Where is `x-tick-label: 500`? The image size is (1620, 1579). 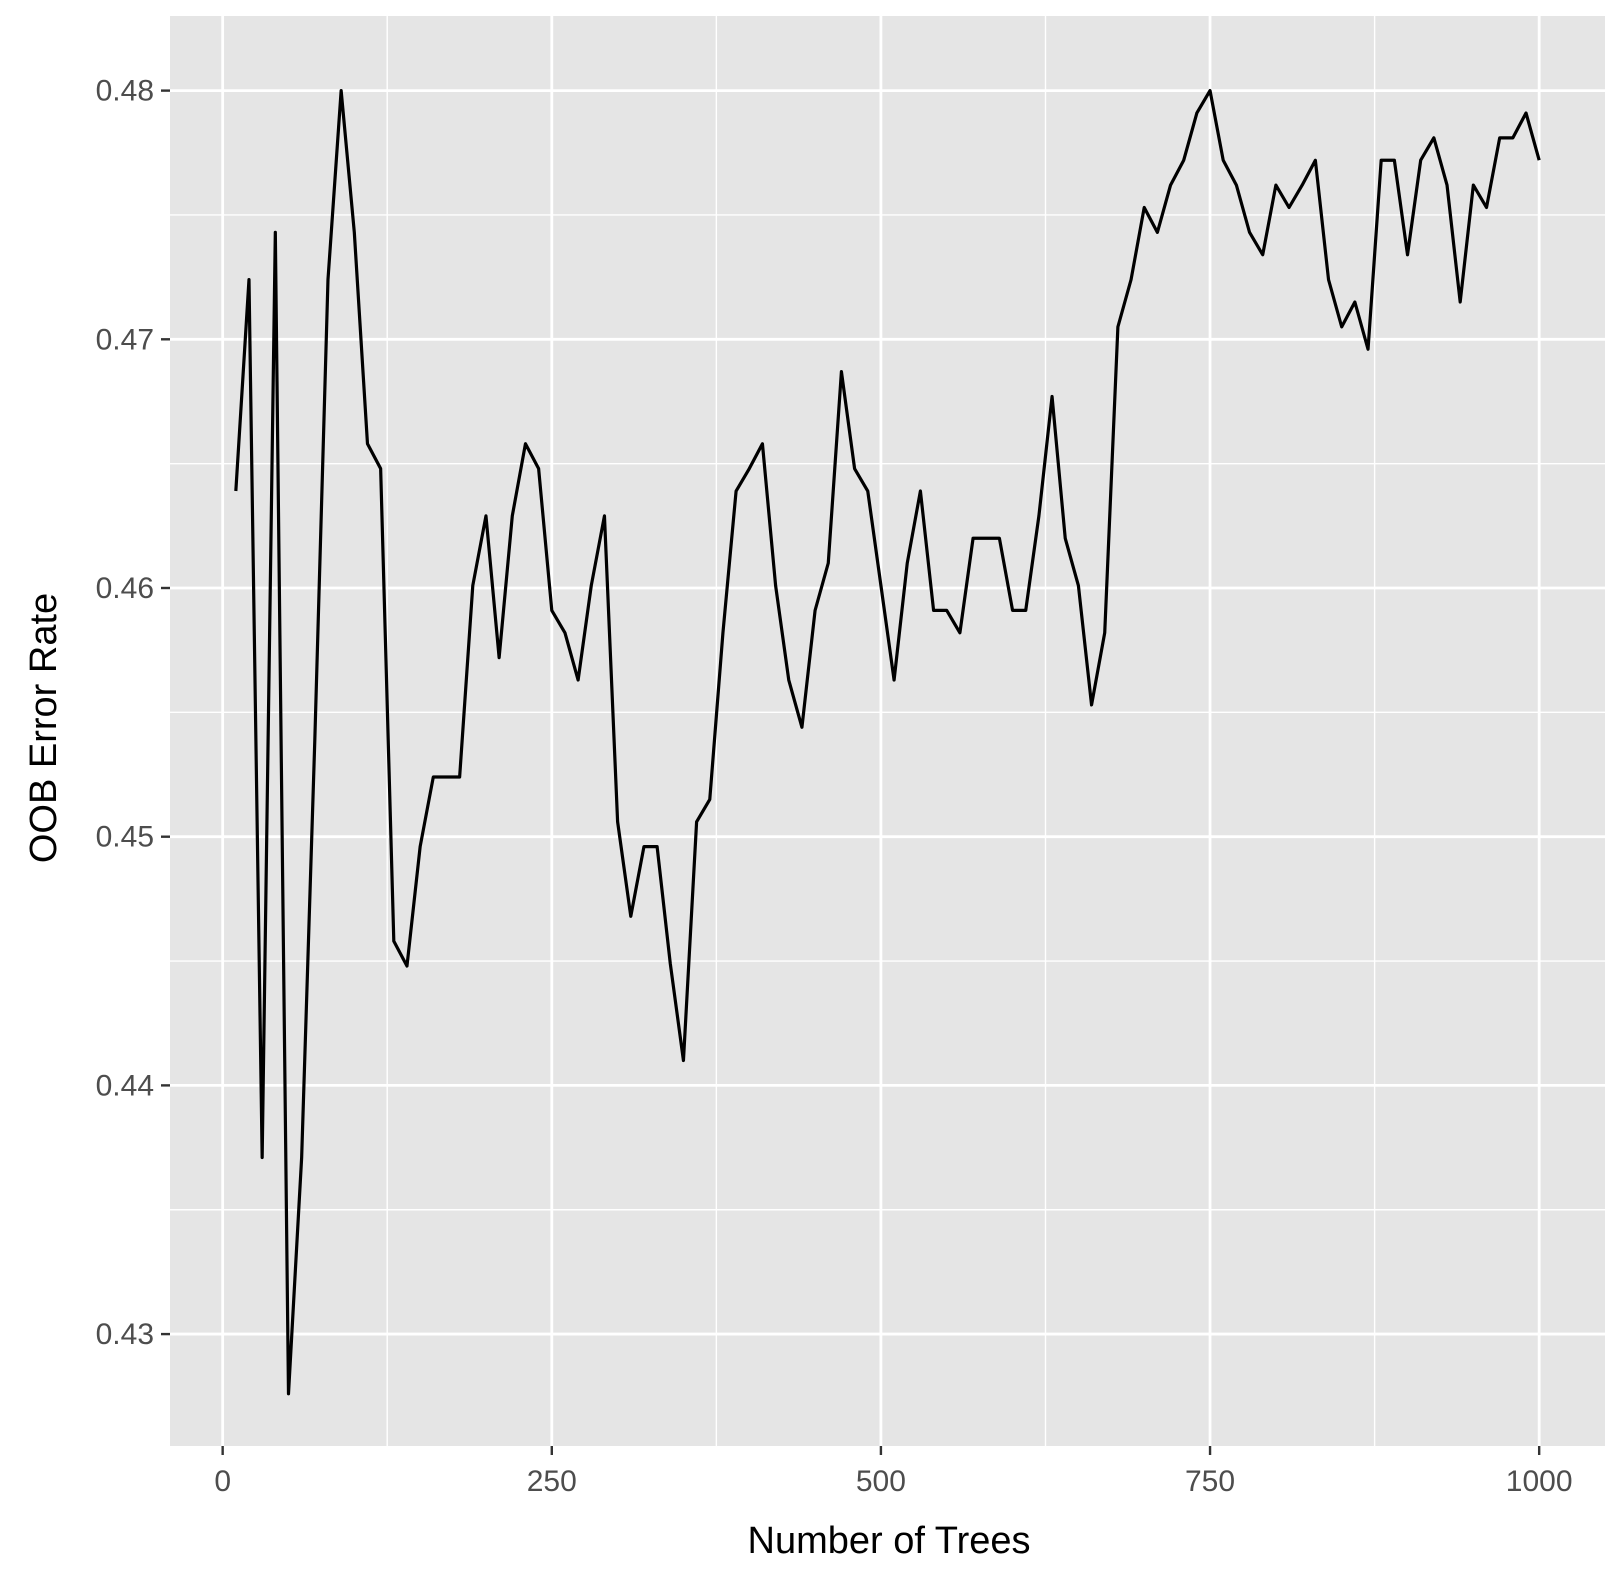 x-tick-label: 500 is located at coordinates (881, 1481).